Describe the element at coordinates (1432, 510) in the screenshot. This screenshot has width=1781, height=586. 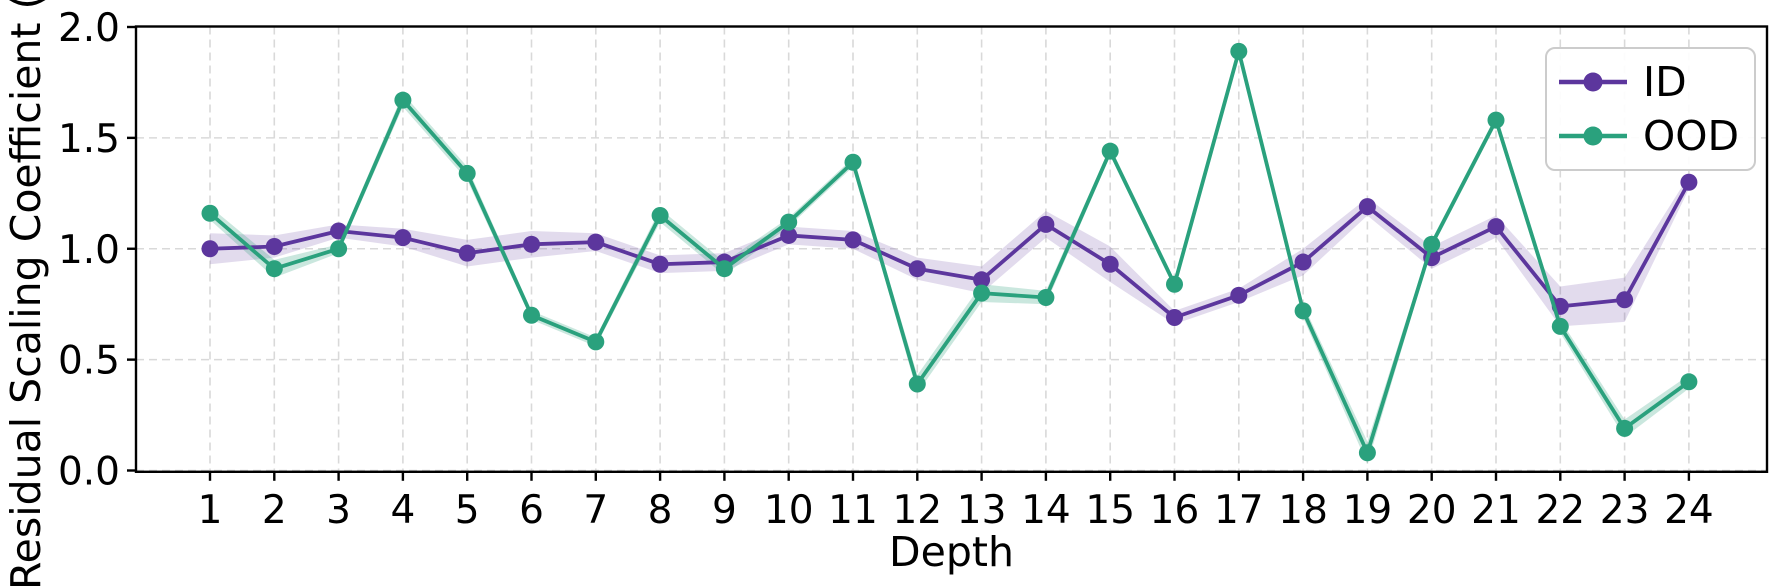
I see `x-tick-label: 20` at that location.